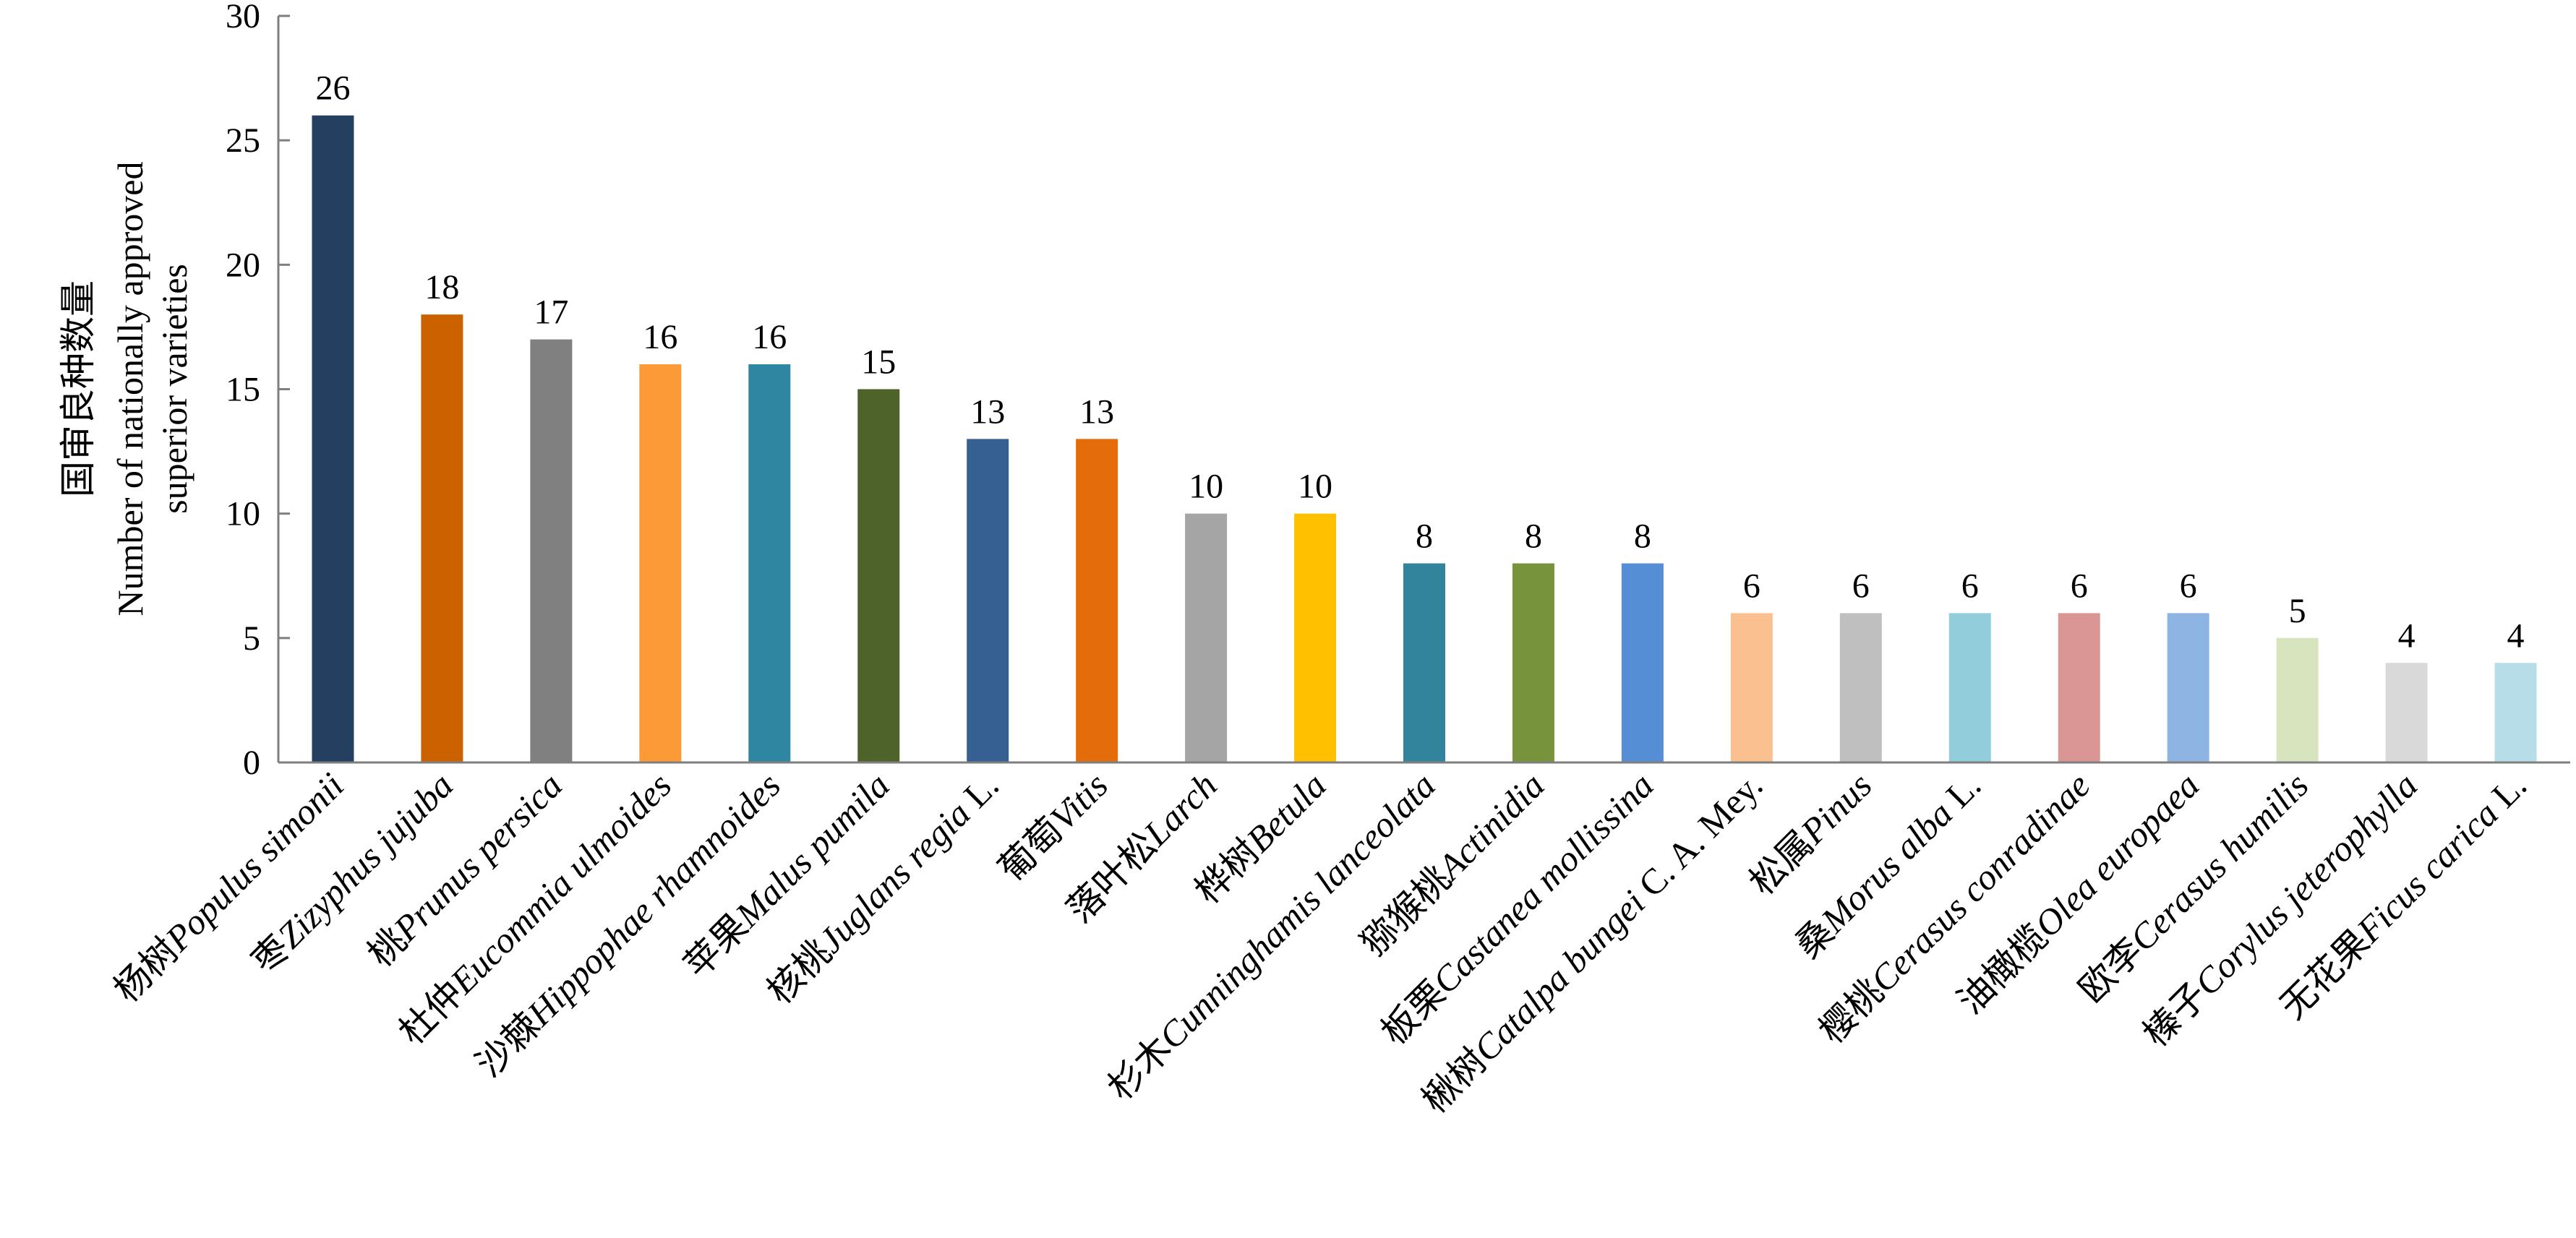 The image size is (2576, 1238). I want to click on y-tick-label: 10, so click(243, 514).